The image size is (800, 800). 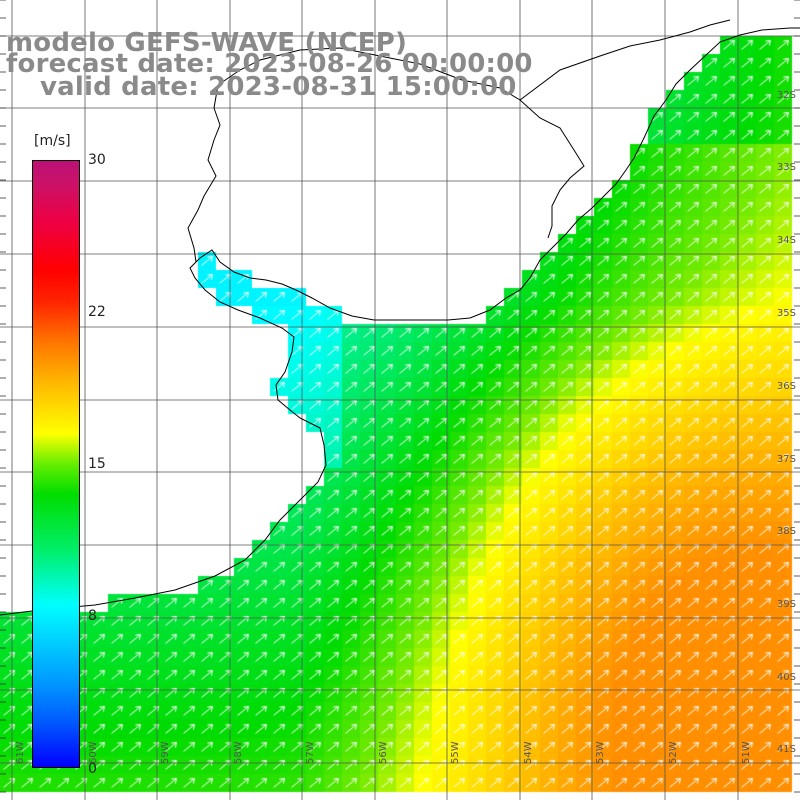 I want to click on lat-label: 37S, so click(x=786, y=459).